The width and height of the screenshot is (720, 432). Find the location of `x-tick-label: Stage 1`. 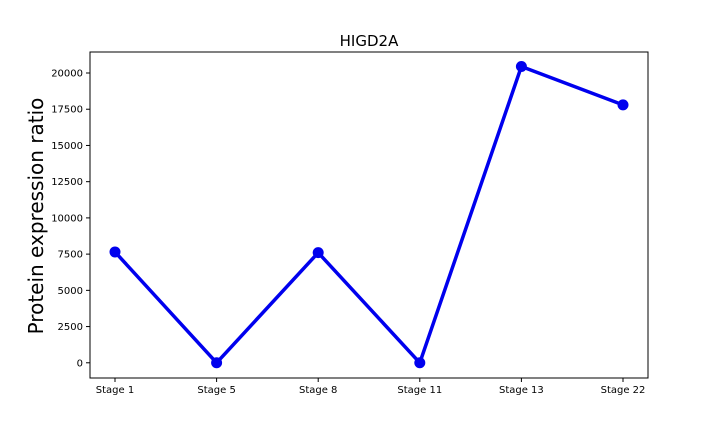

x-tick-label: Stage 1 is located at coordinates (115, 390).